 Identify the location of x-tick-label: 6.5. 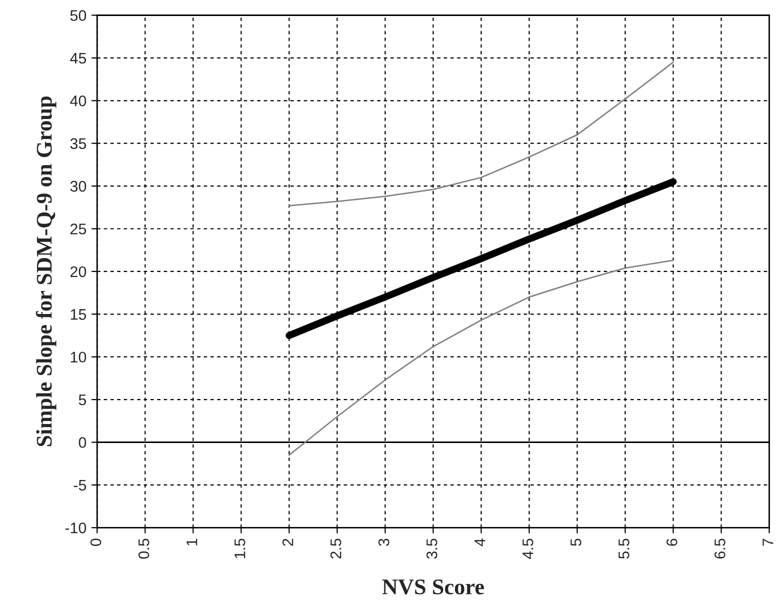
(720, 548).